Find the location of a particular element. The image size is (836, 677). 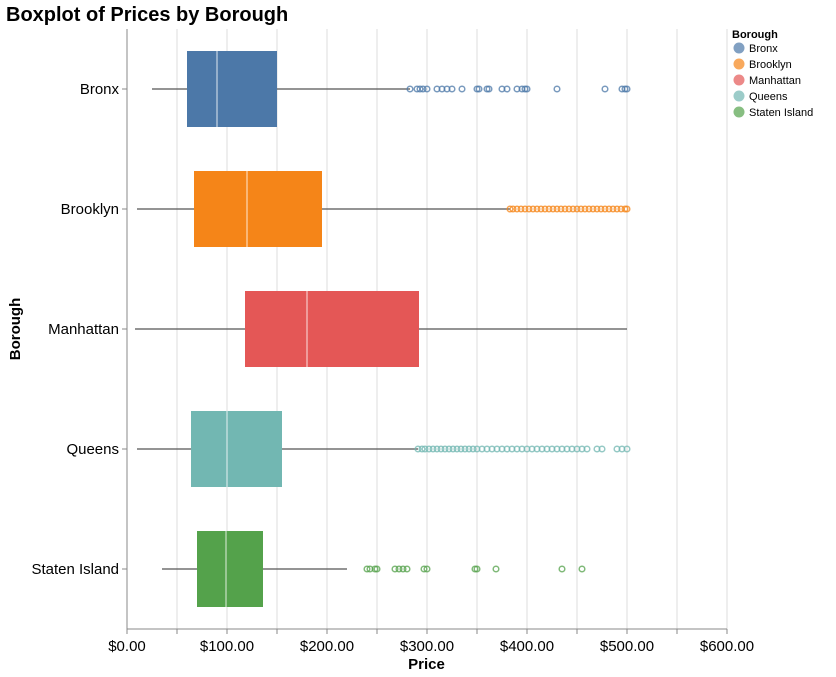

x-tick-label: $500.00 is located at coordinates (627, 646).